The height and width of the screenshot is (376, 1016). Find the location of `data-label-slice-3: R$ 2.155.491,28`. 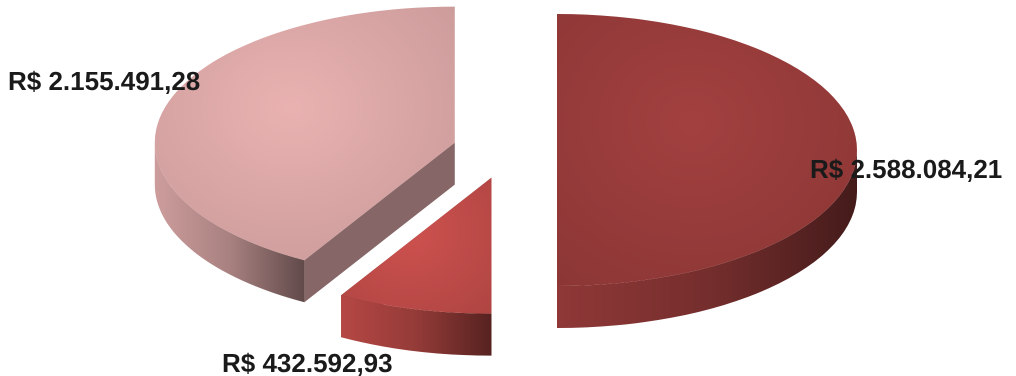

data-label-slice-3: R$ 2.155.491,28 is located at coordinates (104, 81).